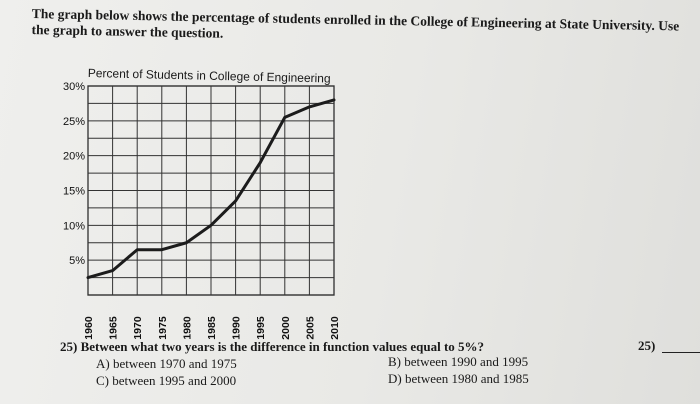 The width and height of the screenshot is (700, 404). I want to click on y-tick-label: 20%, so click(74, 157).